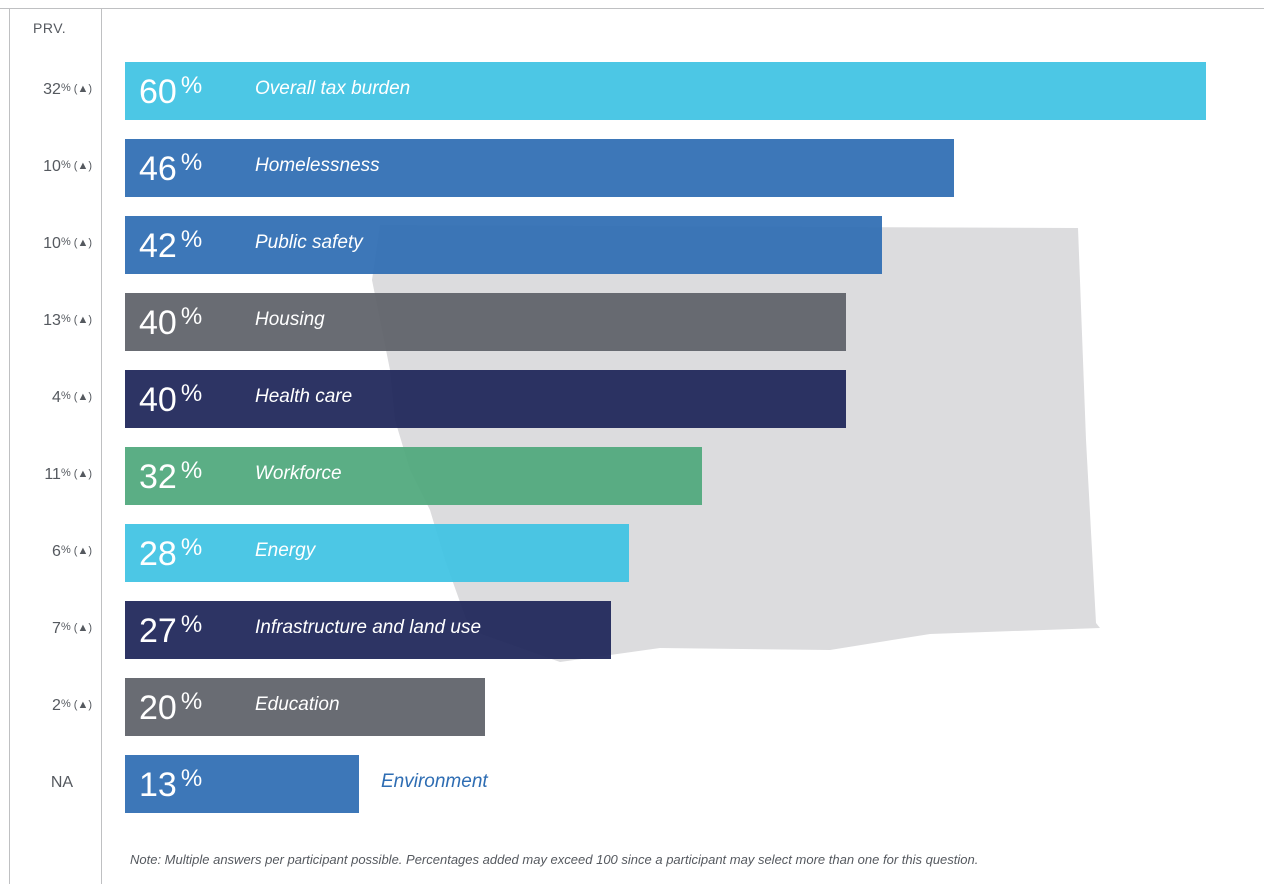  I want to click on bar-value-label: 60%, so click(171, 91).